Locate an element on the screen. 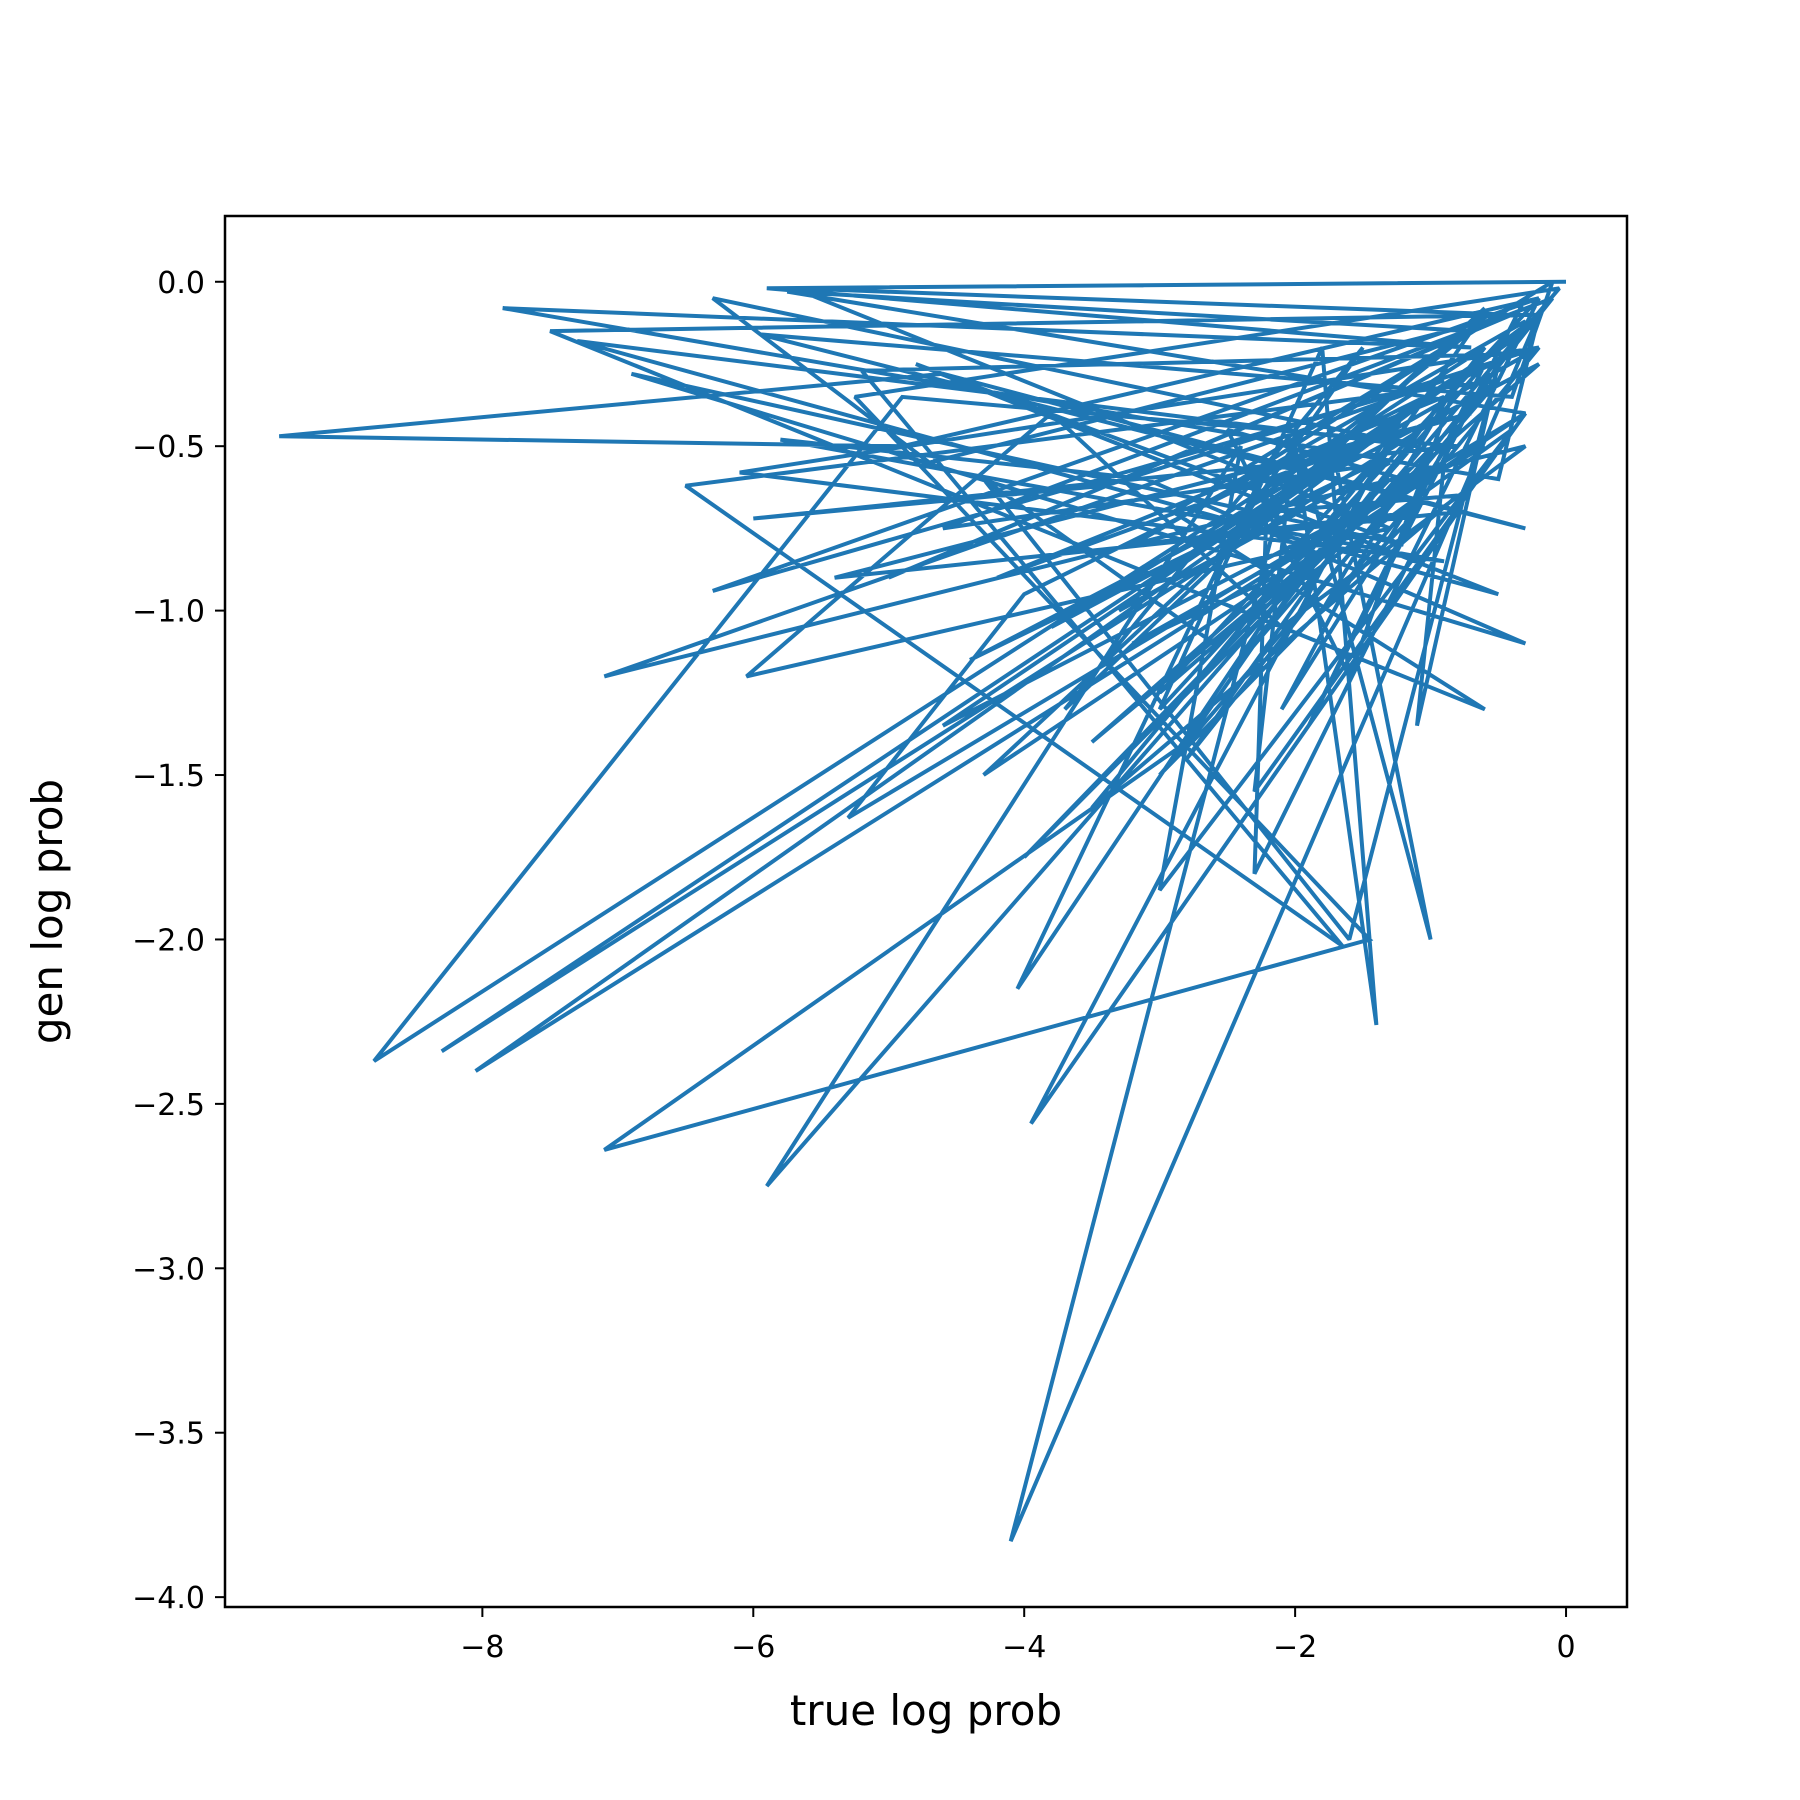 The height and width of the screenshot is (1800, 1800). y-tick-label: −1.5 is located at coordinates (168, 776).